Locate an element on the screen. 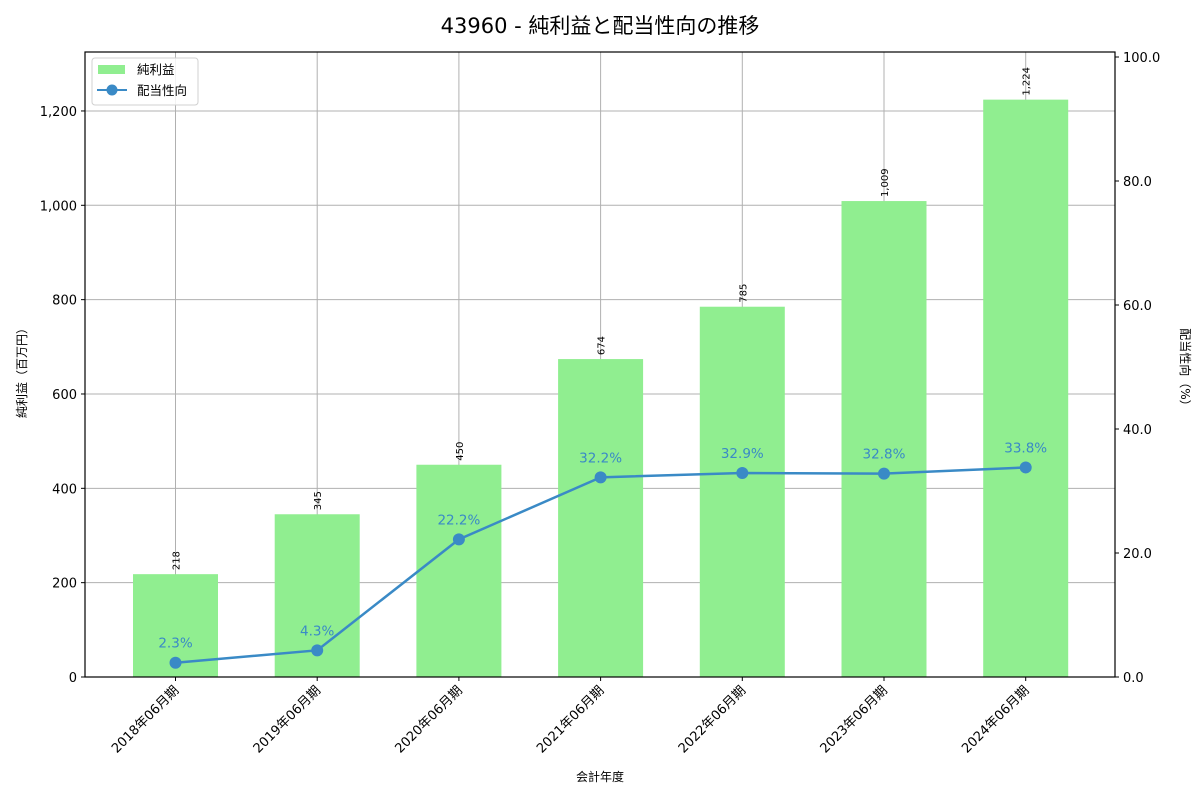  payout-ratio-label: 2.3% is located at coordinates (175, 644).